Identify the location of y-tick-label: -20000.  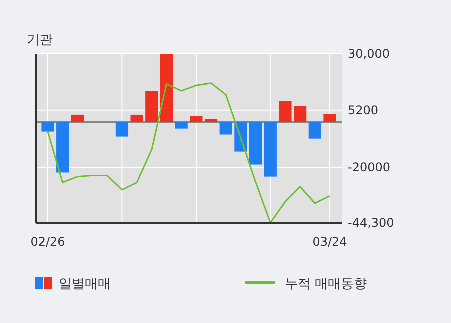
(369, 167).